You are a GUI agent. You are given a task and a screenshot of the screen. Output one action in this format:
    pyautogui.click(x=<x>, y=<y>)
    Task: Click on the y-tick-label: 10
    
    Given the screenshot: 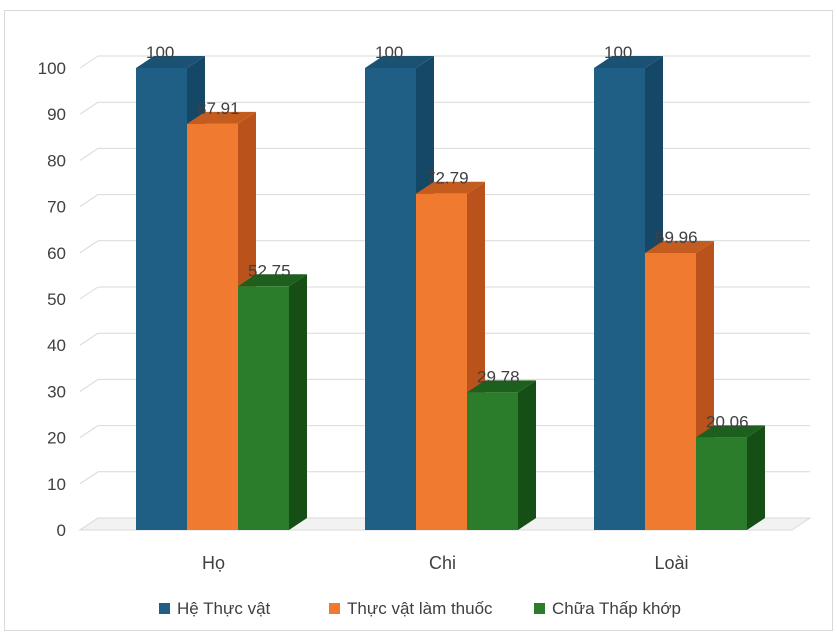 What is the action you would take?
    pyautogui.click(x=56, y=484)
    